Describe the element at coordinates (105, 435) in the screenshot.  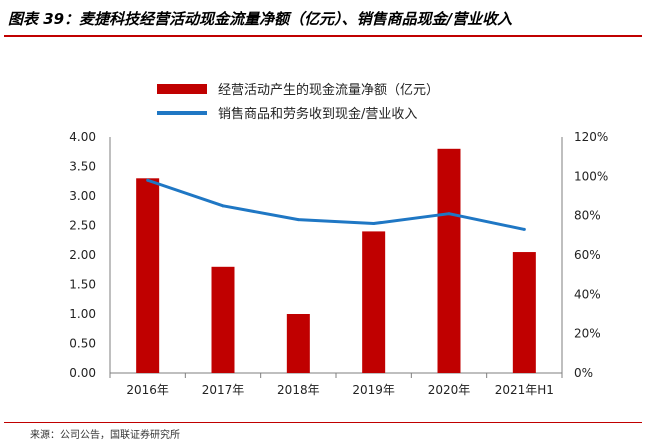
I see `source-note: 来源：公司公告，国联证券研究所` at that location.